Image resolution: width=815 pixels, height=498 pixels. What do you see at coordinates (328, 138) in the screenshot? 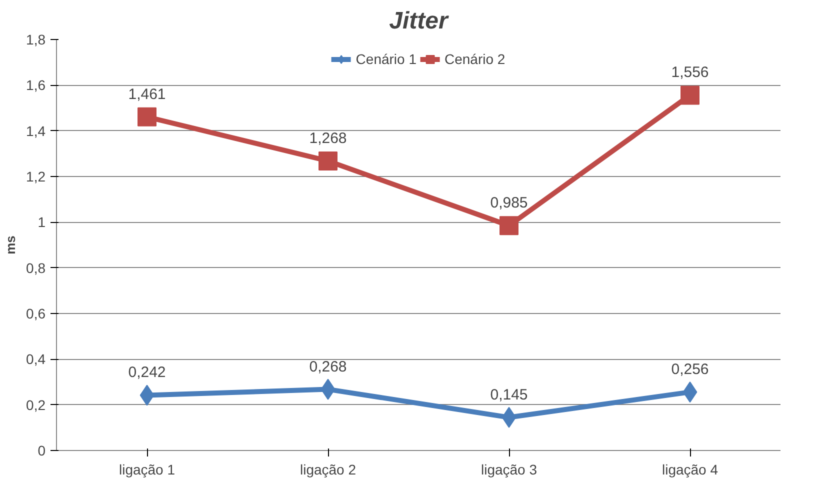
I see `data-label: 1,268` at bounding box center [328, 138].